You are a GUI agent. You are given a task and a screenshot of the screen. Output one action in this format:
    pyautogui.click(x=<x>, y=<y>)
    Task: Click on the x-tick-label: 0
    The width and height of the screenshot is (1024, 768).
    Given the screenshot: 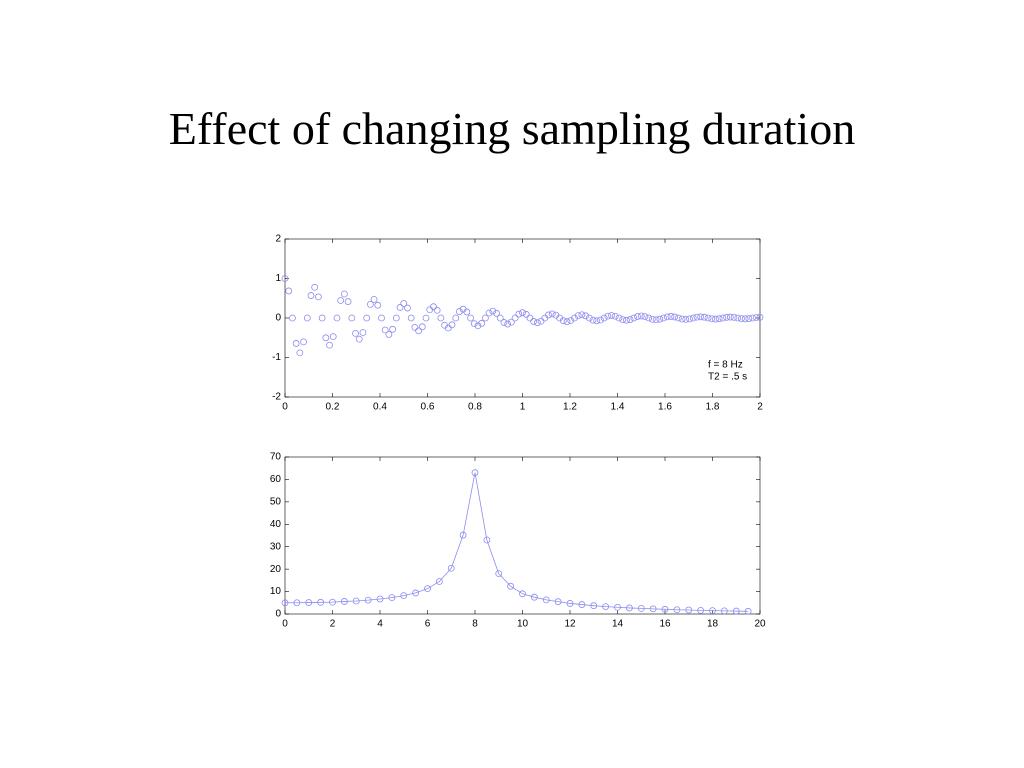 What is the action you would take?
    pyautogui.click(x=285, y=624)
    